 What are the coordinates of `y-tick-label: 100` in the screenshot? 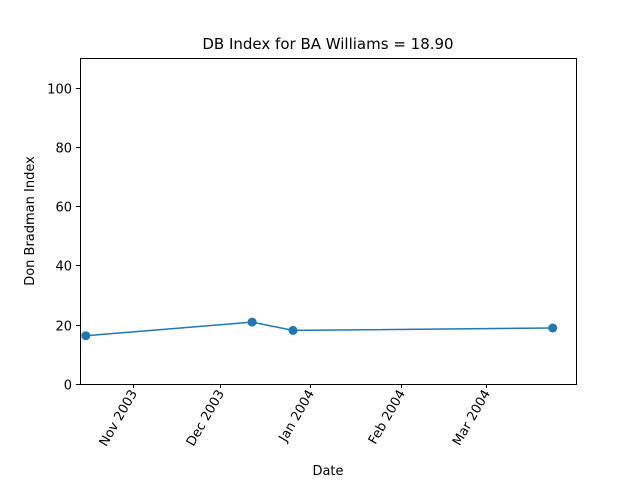 It's located at (59, 90).